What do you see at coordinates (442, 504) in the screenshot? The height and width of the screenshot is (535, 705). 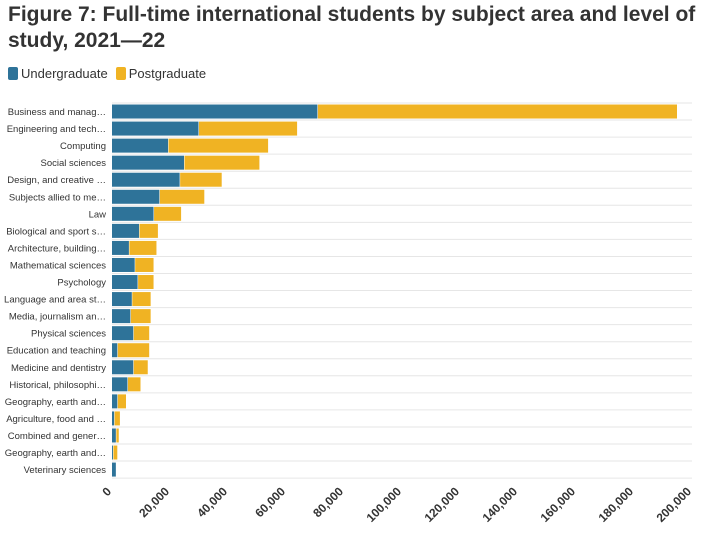 I see `x-tick-label: 120,000` at bounding box center [442, 504].